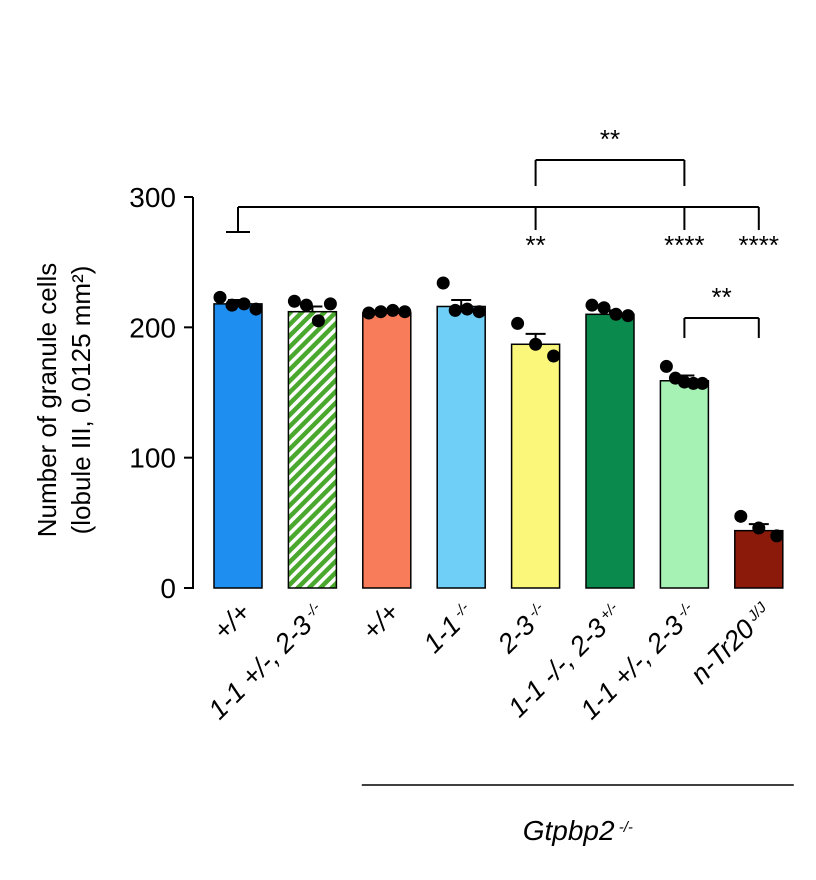 The width and height of the screenshot is (816, 880). What do you see at coordinates (152, 327) in the screenshot?
I see `y-tick-label: 200` at bounding box center [152, 327].